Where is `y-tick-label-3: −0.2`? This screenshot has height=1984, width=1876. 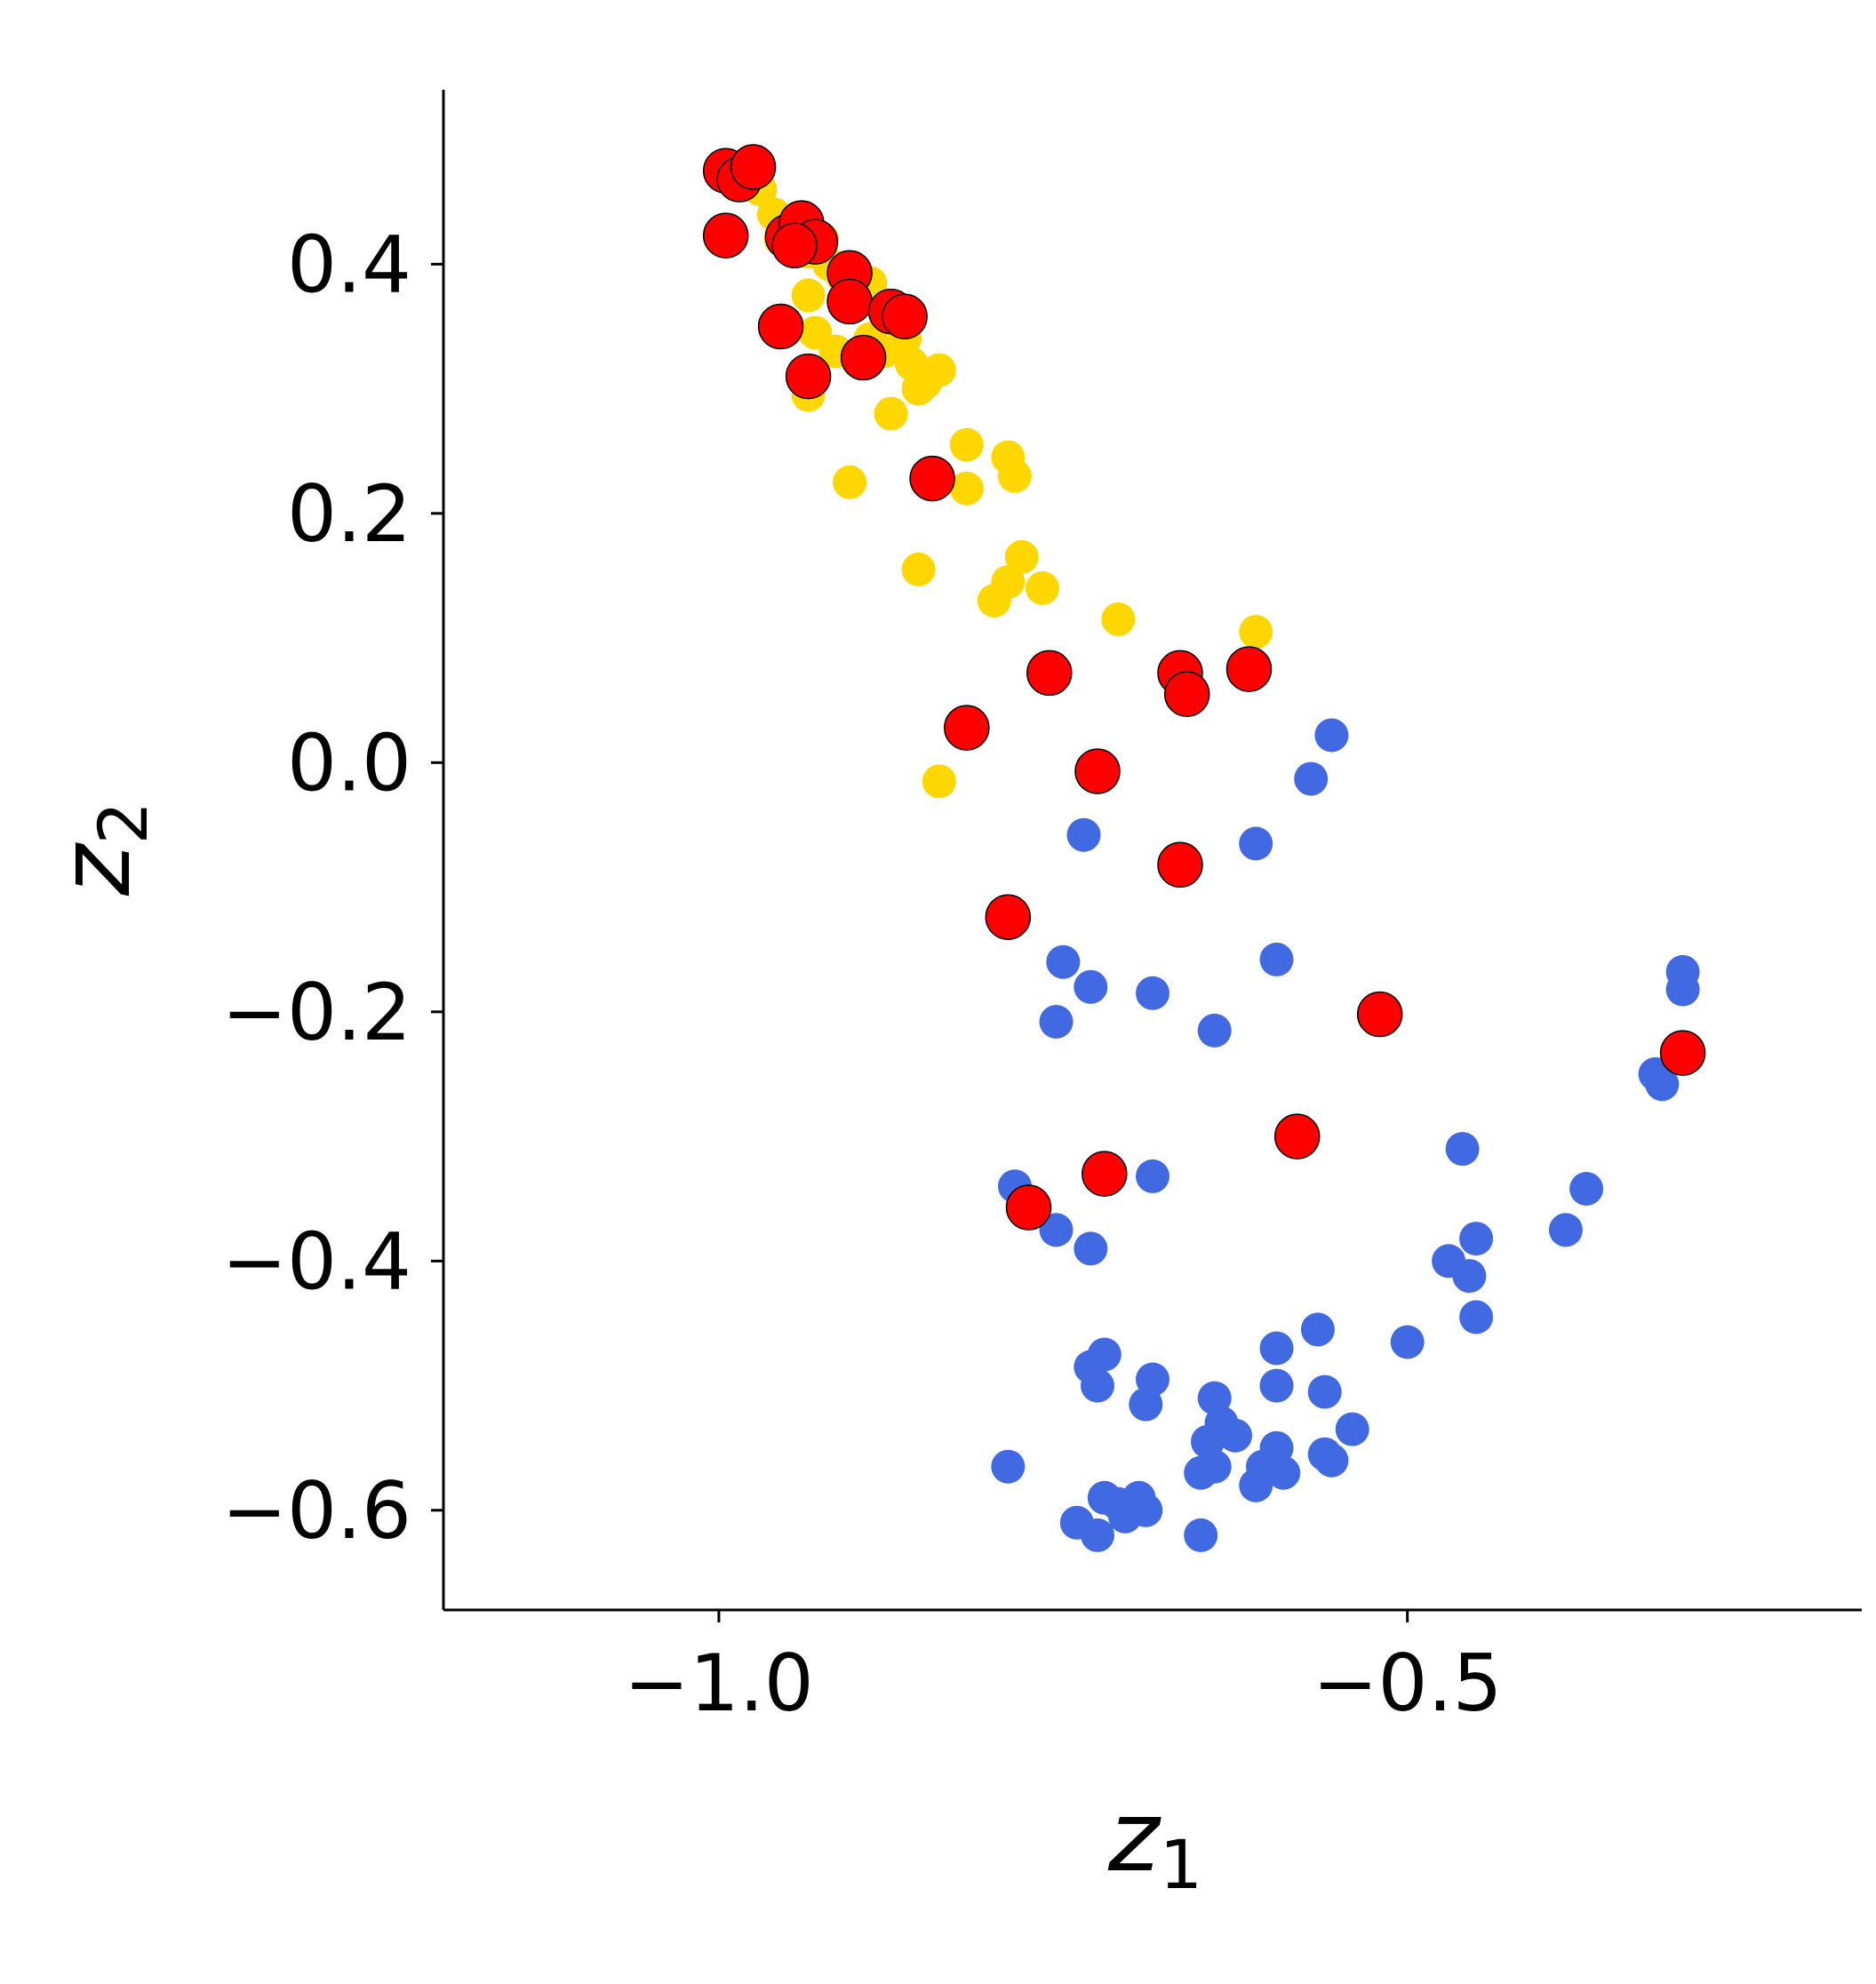
y-tick-label-3: −0.2 is located at coordinates (316, 1012).